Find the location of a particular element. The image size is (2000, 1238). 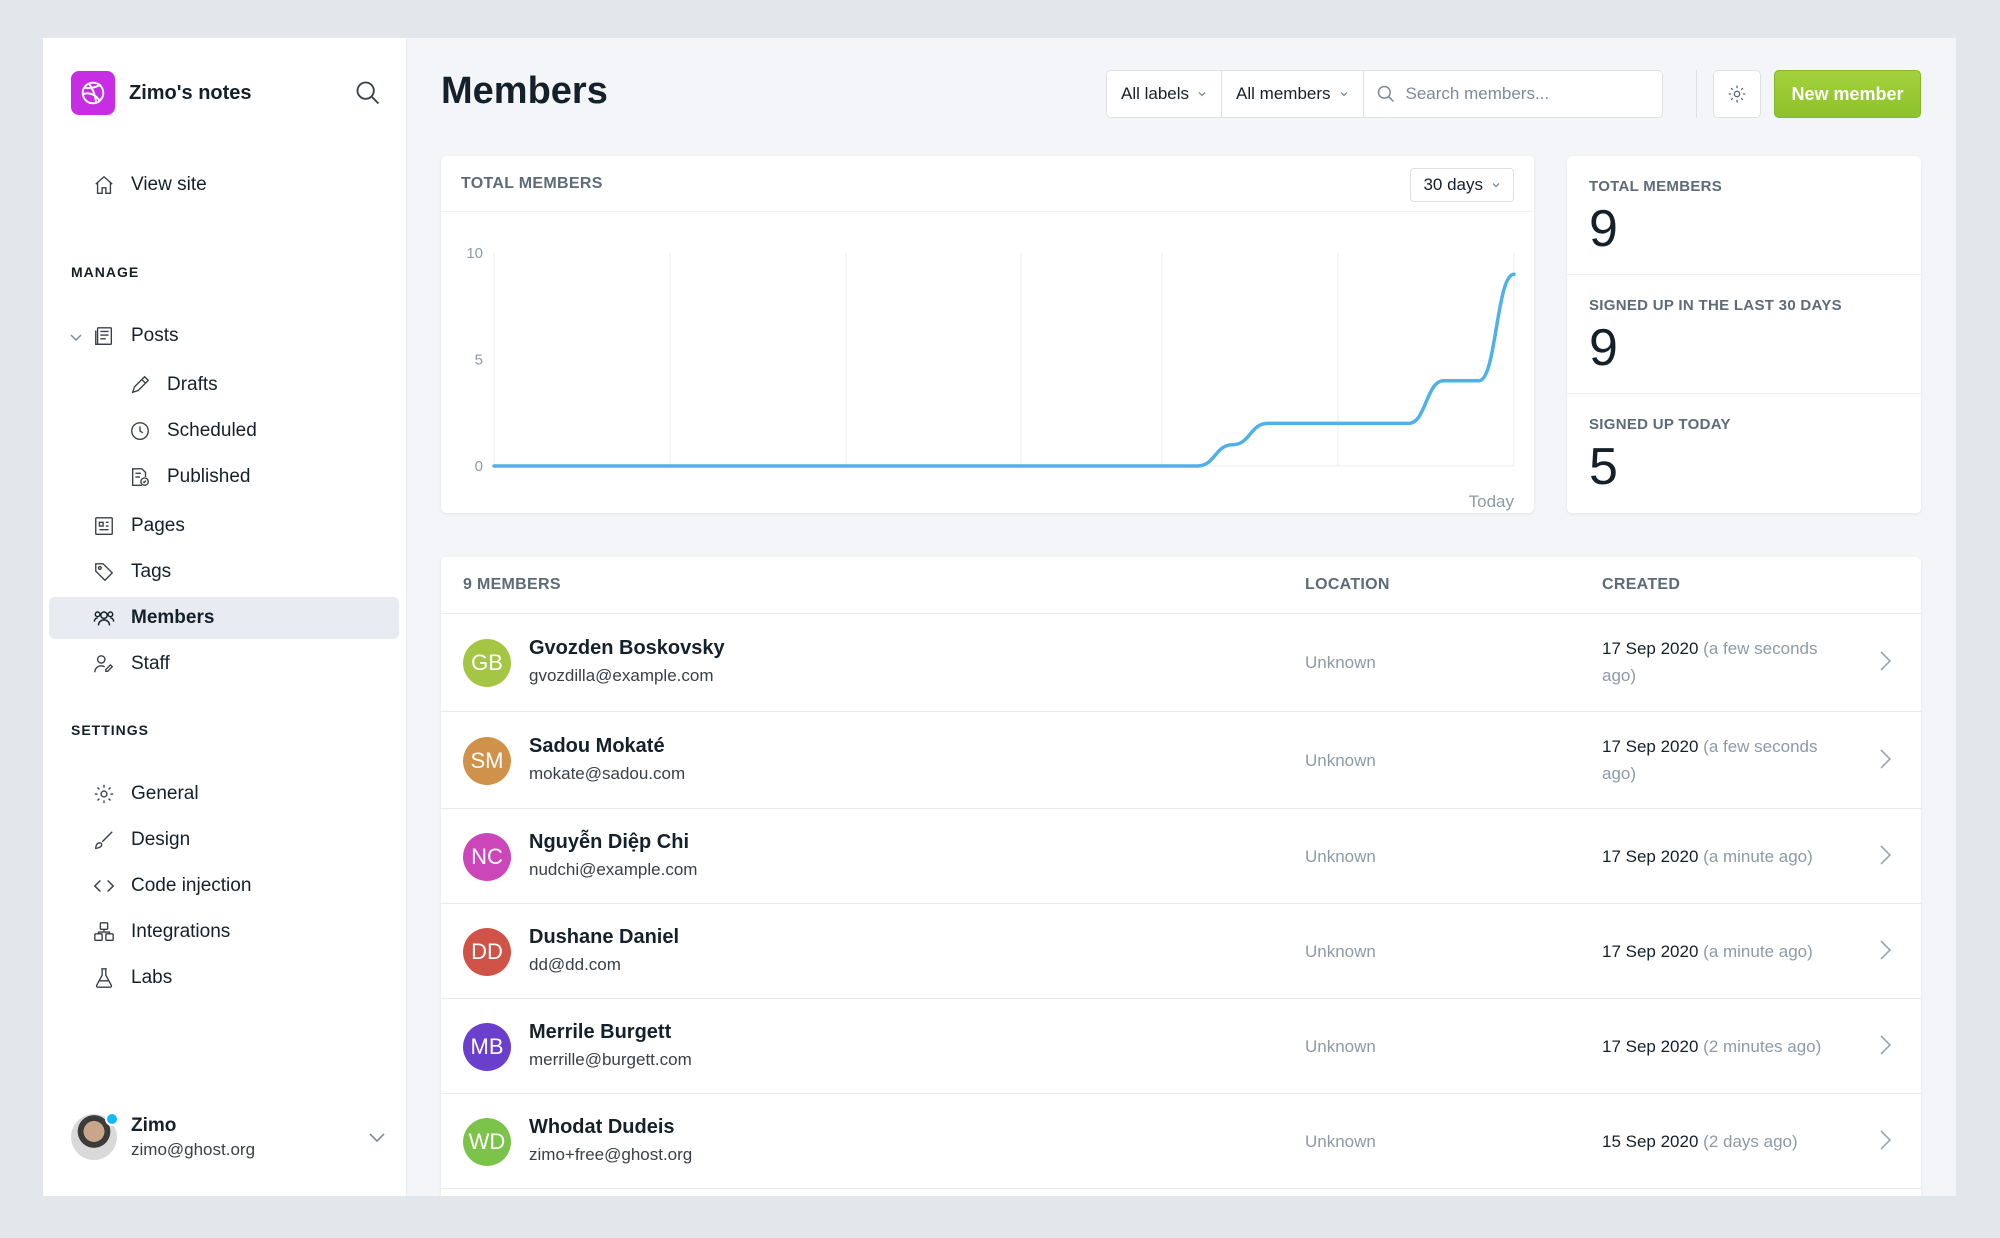

nav-labs: Labs is located at coordinates (224, 978).